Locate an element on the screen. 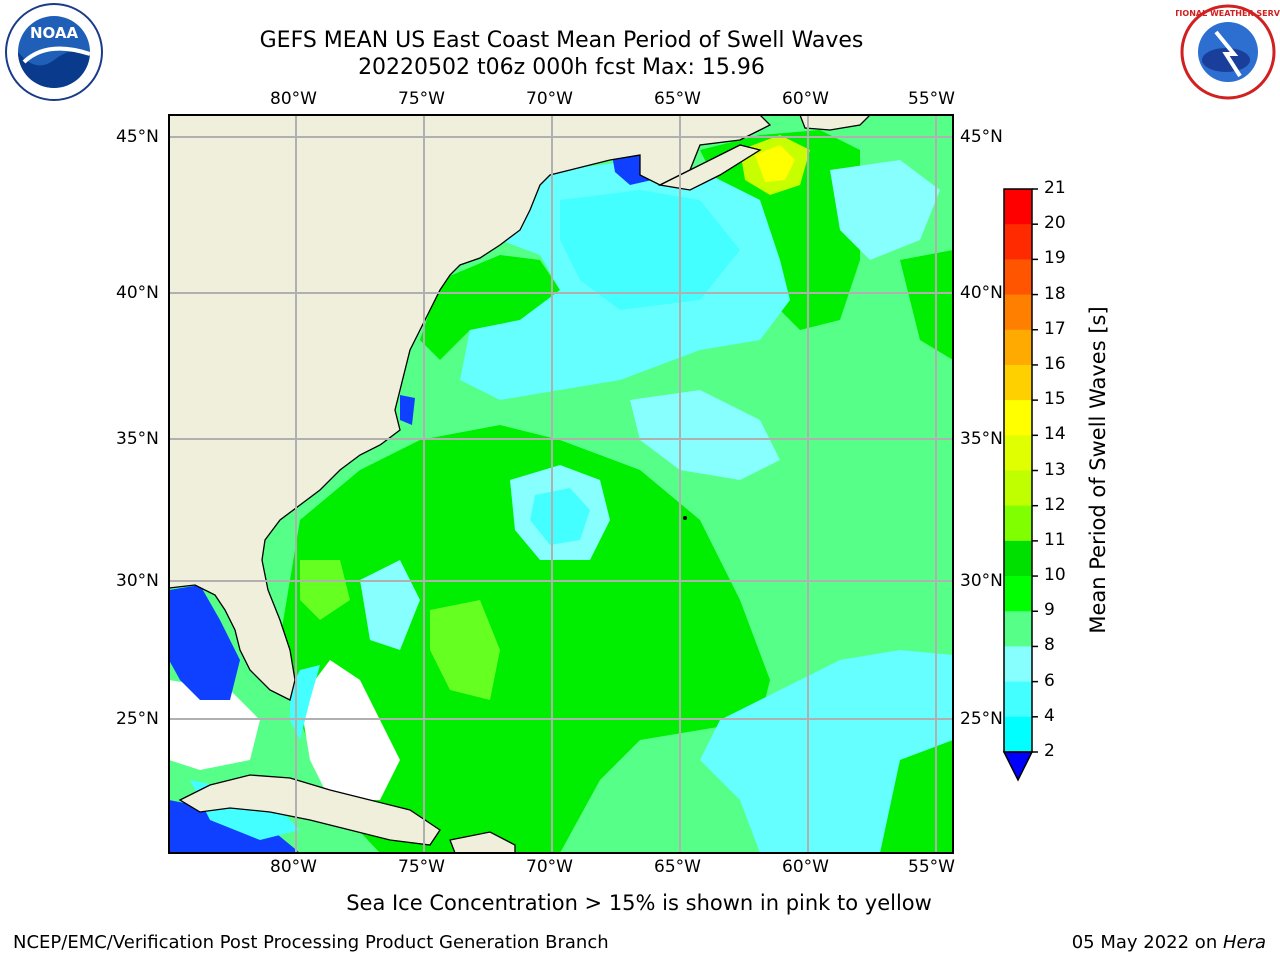 Image resolution: width=1280 pixels, height=960 pixels. lon-label-top-70w: 70°W is located at coordinates (549, 99).